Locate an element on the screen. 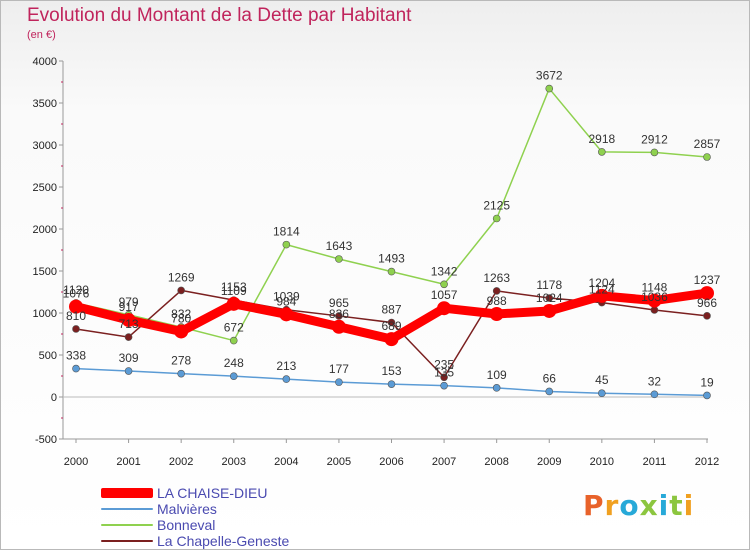 This screenshot has height=550, width=750. data-label: 109 is located at coordinates (497, 375).